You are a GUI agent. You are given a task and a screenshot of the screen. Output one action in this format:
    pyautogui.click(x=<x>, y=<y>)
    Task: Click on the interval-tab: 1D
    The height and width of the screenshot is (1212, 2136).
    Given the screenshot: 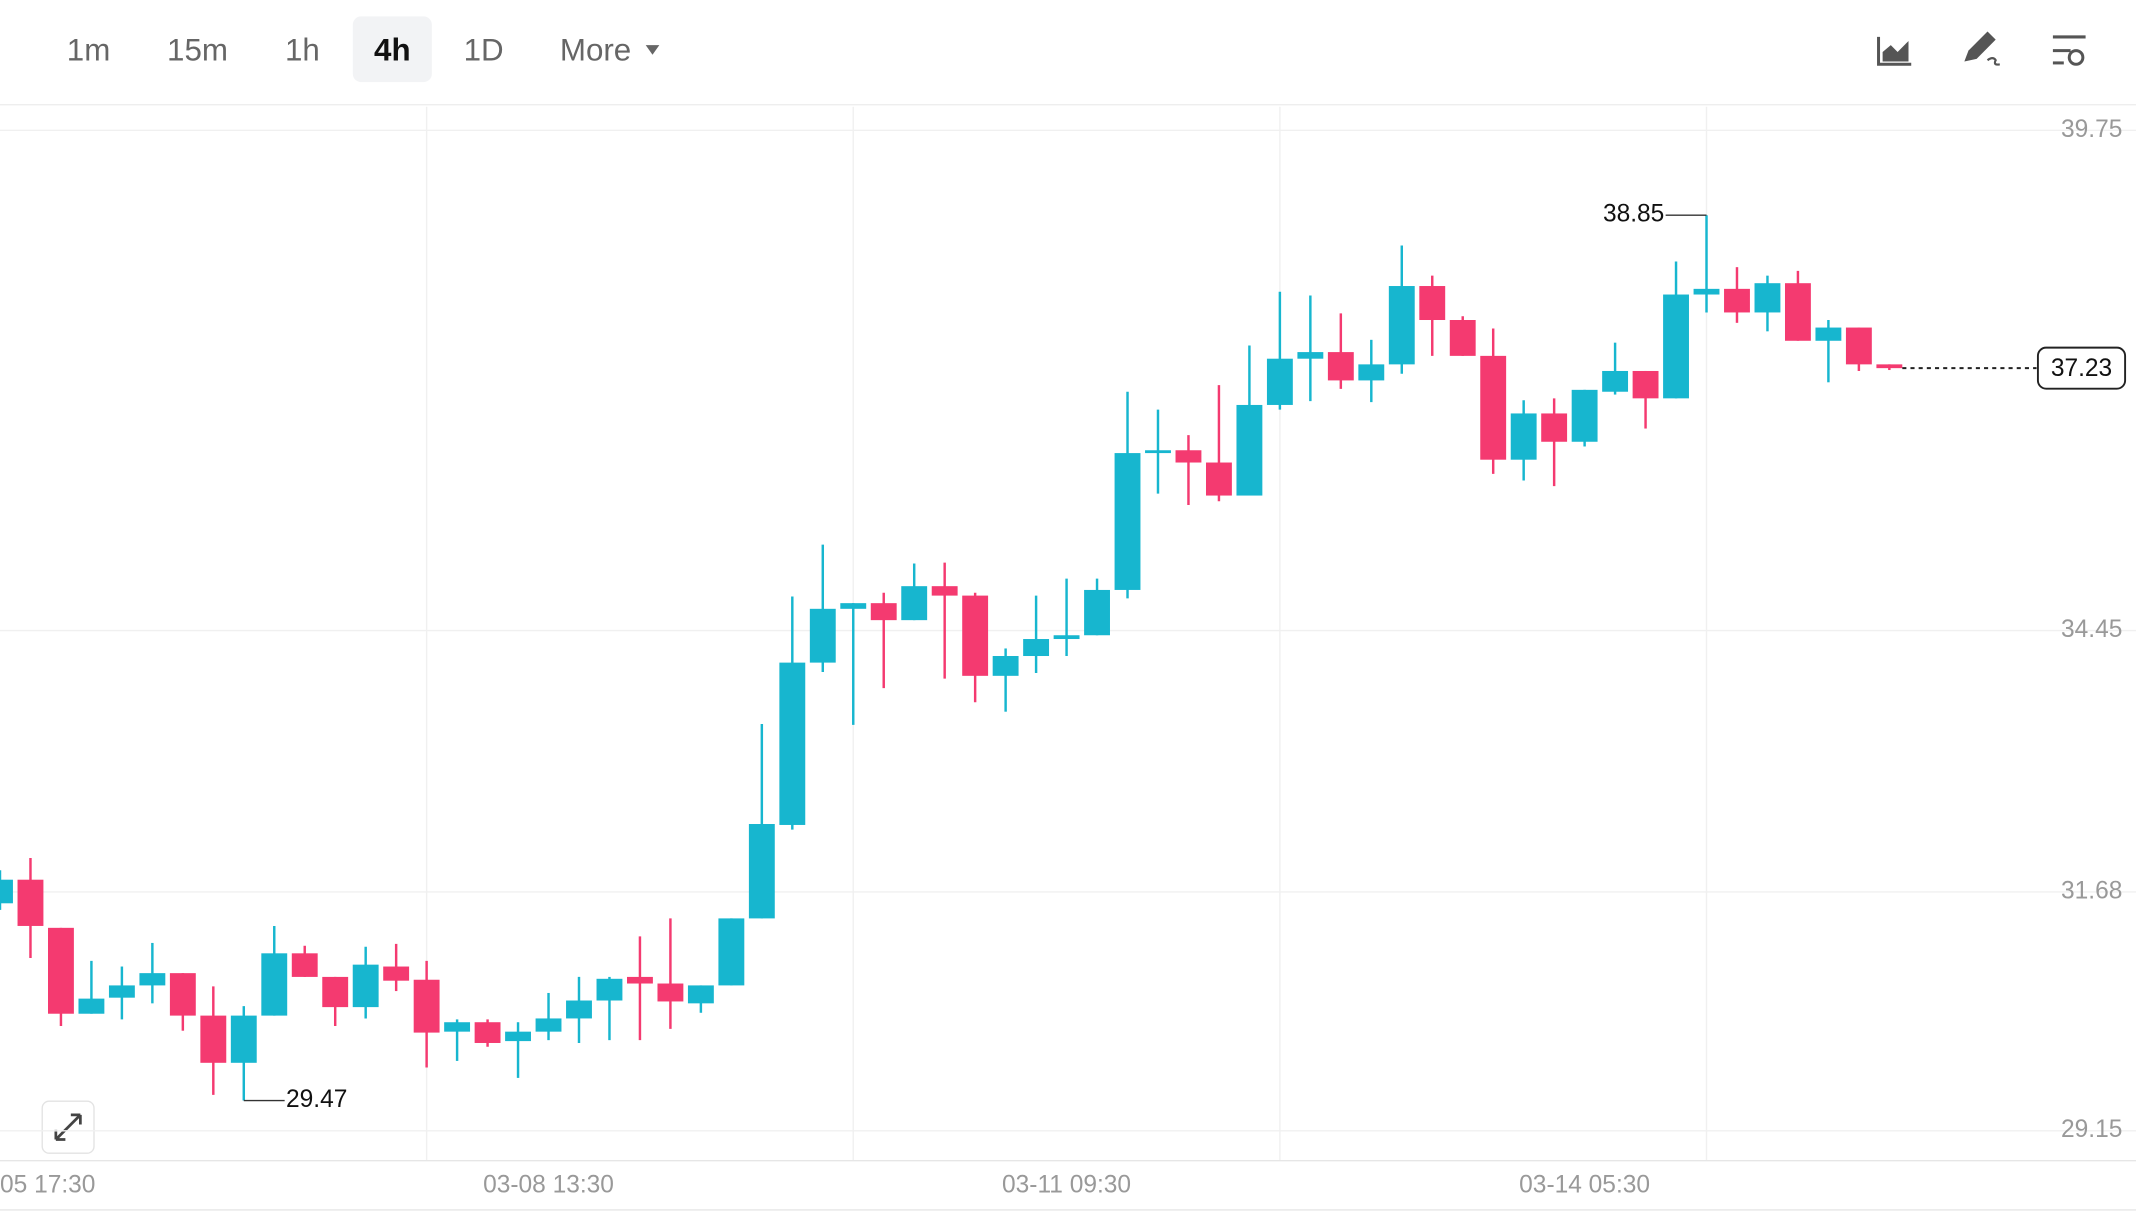 What is the action you would take?
    pyautogui.click(x=484, y=49)
    